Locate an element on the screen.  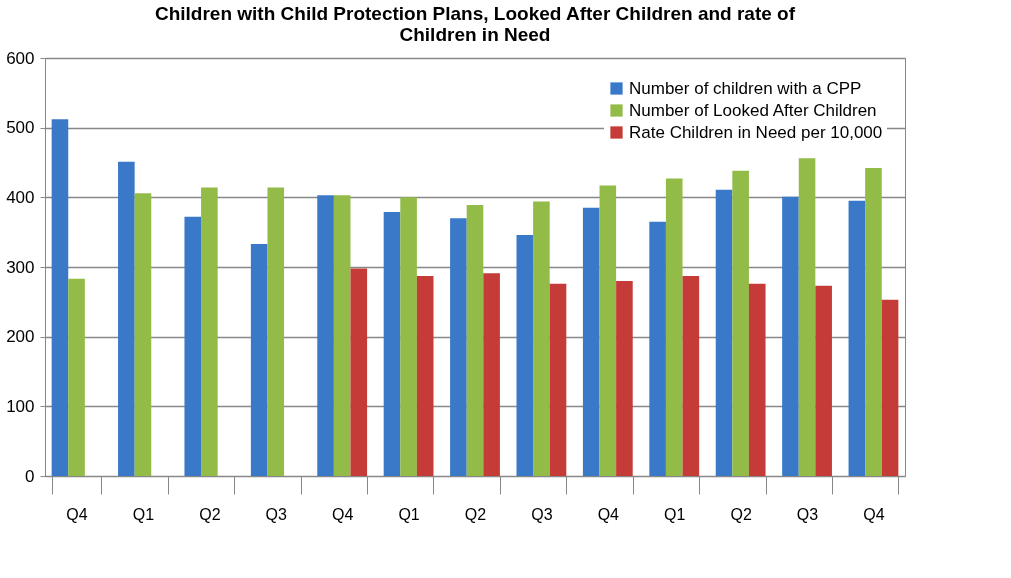
y-tick-label: 400 is located at coordinates (20, 197).